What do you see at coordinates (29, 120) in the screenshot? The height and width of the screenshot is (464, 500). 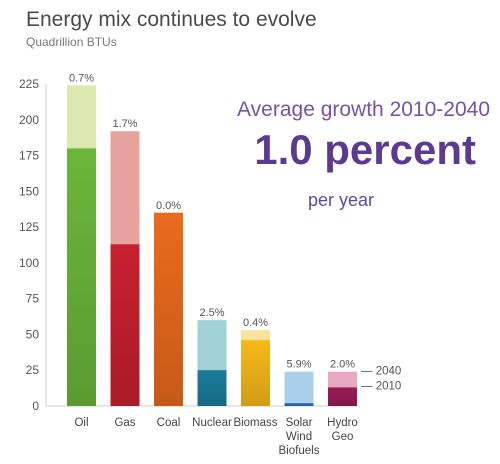 I see `y-tick-label: 200` at bounding box center [29, 120].